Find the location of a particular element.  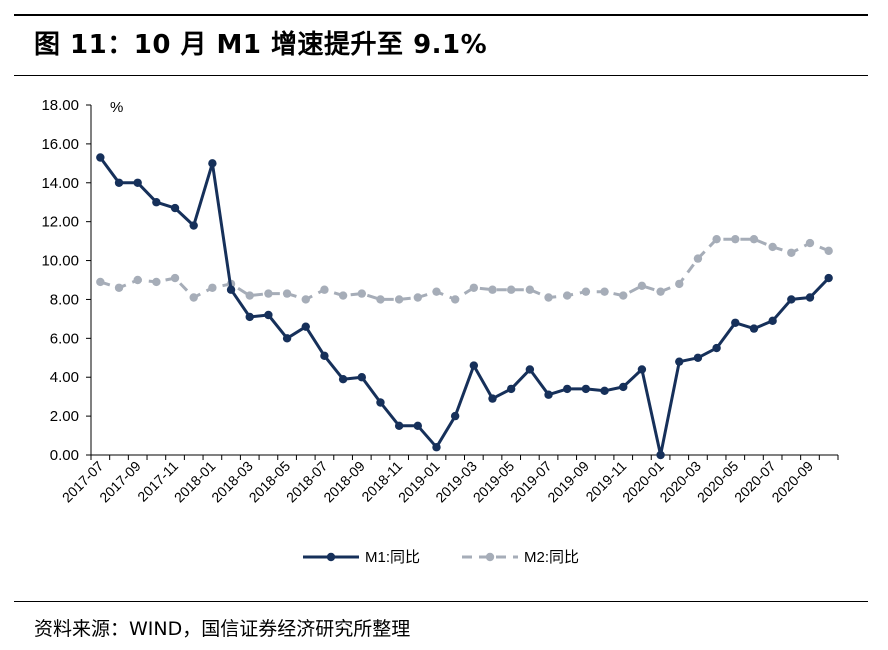

y-tick-label: 4.00 is located at coordinates (64, 377).